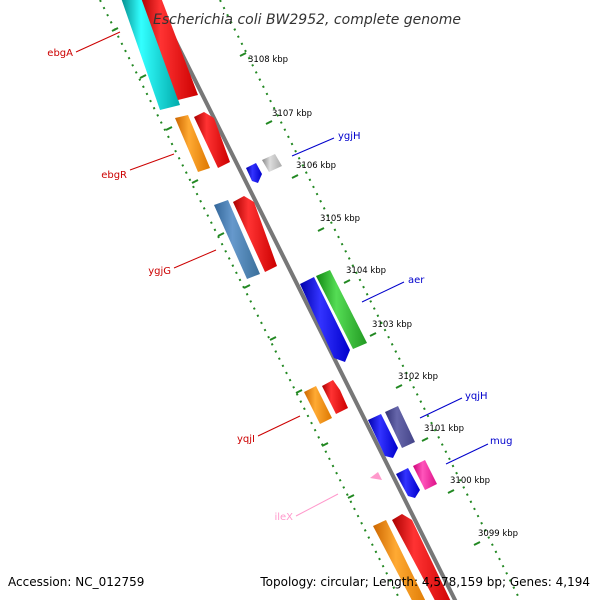  What do you see at coordinates (283, 517) in the screenshot?
I see `gene-label-ileX: ileX` at bounding box center [283, 517].